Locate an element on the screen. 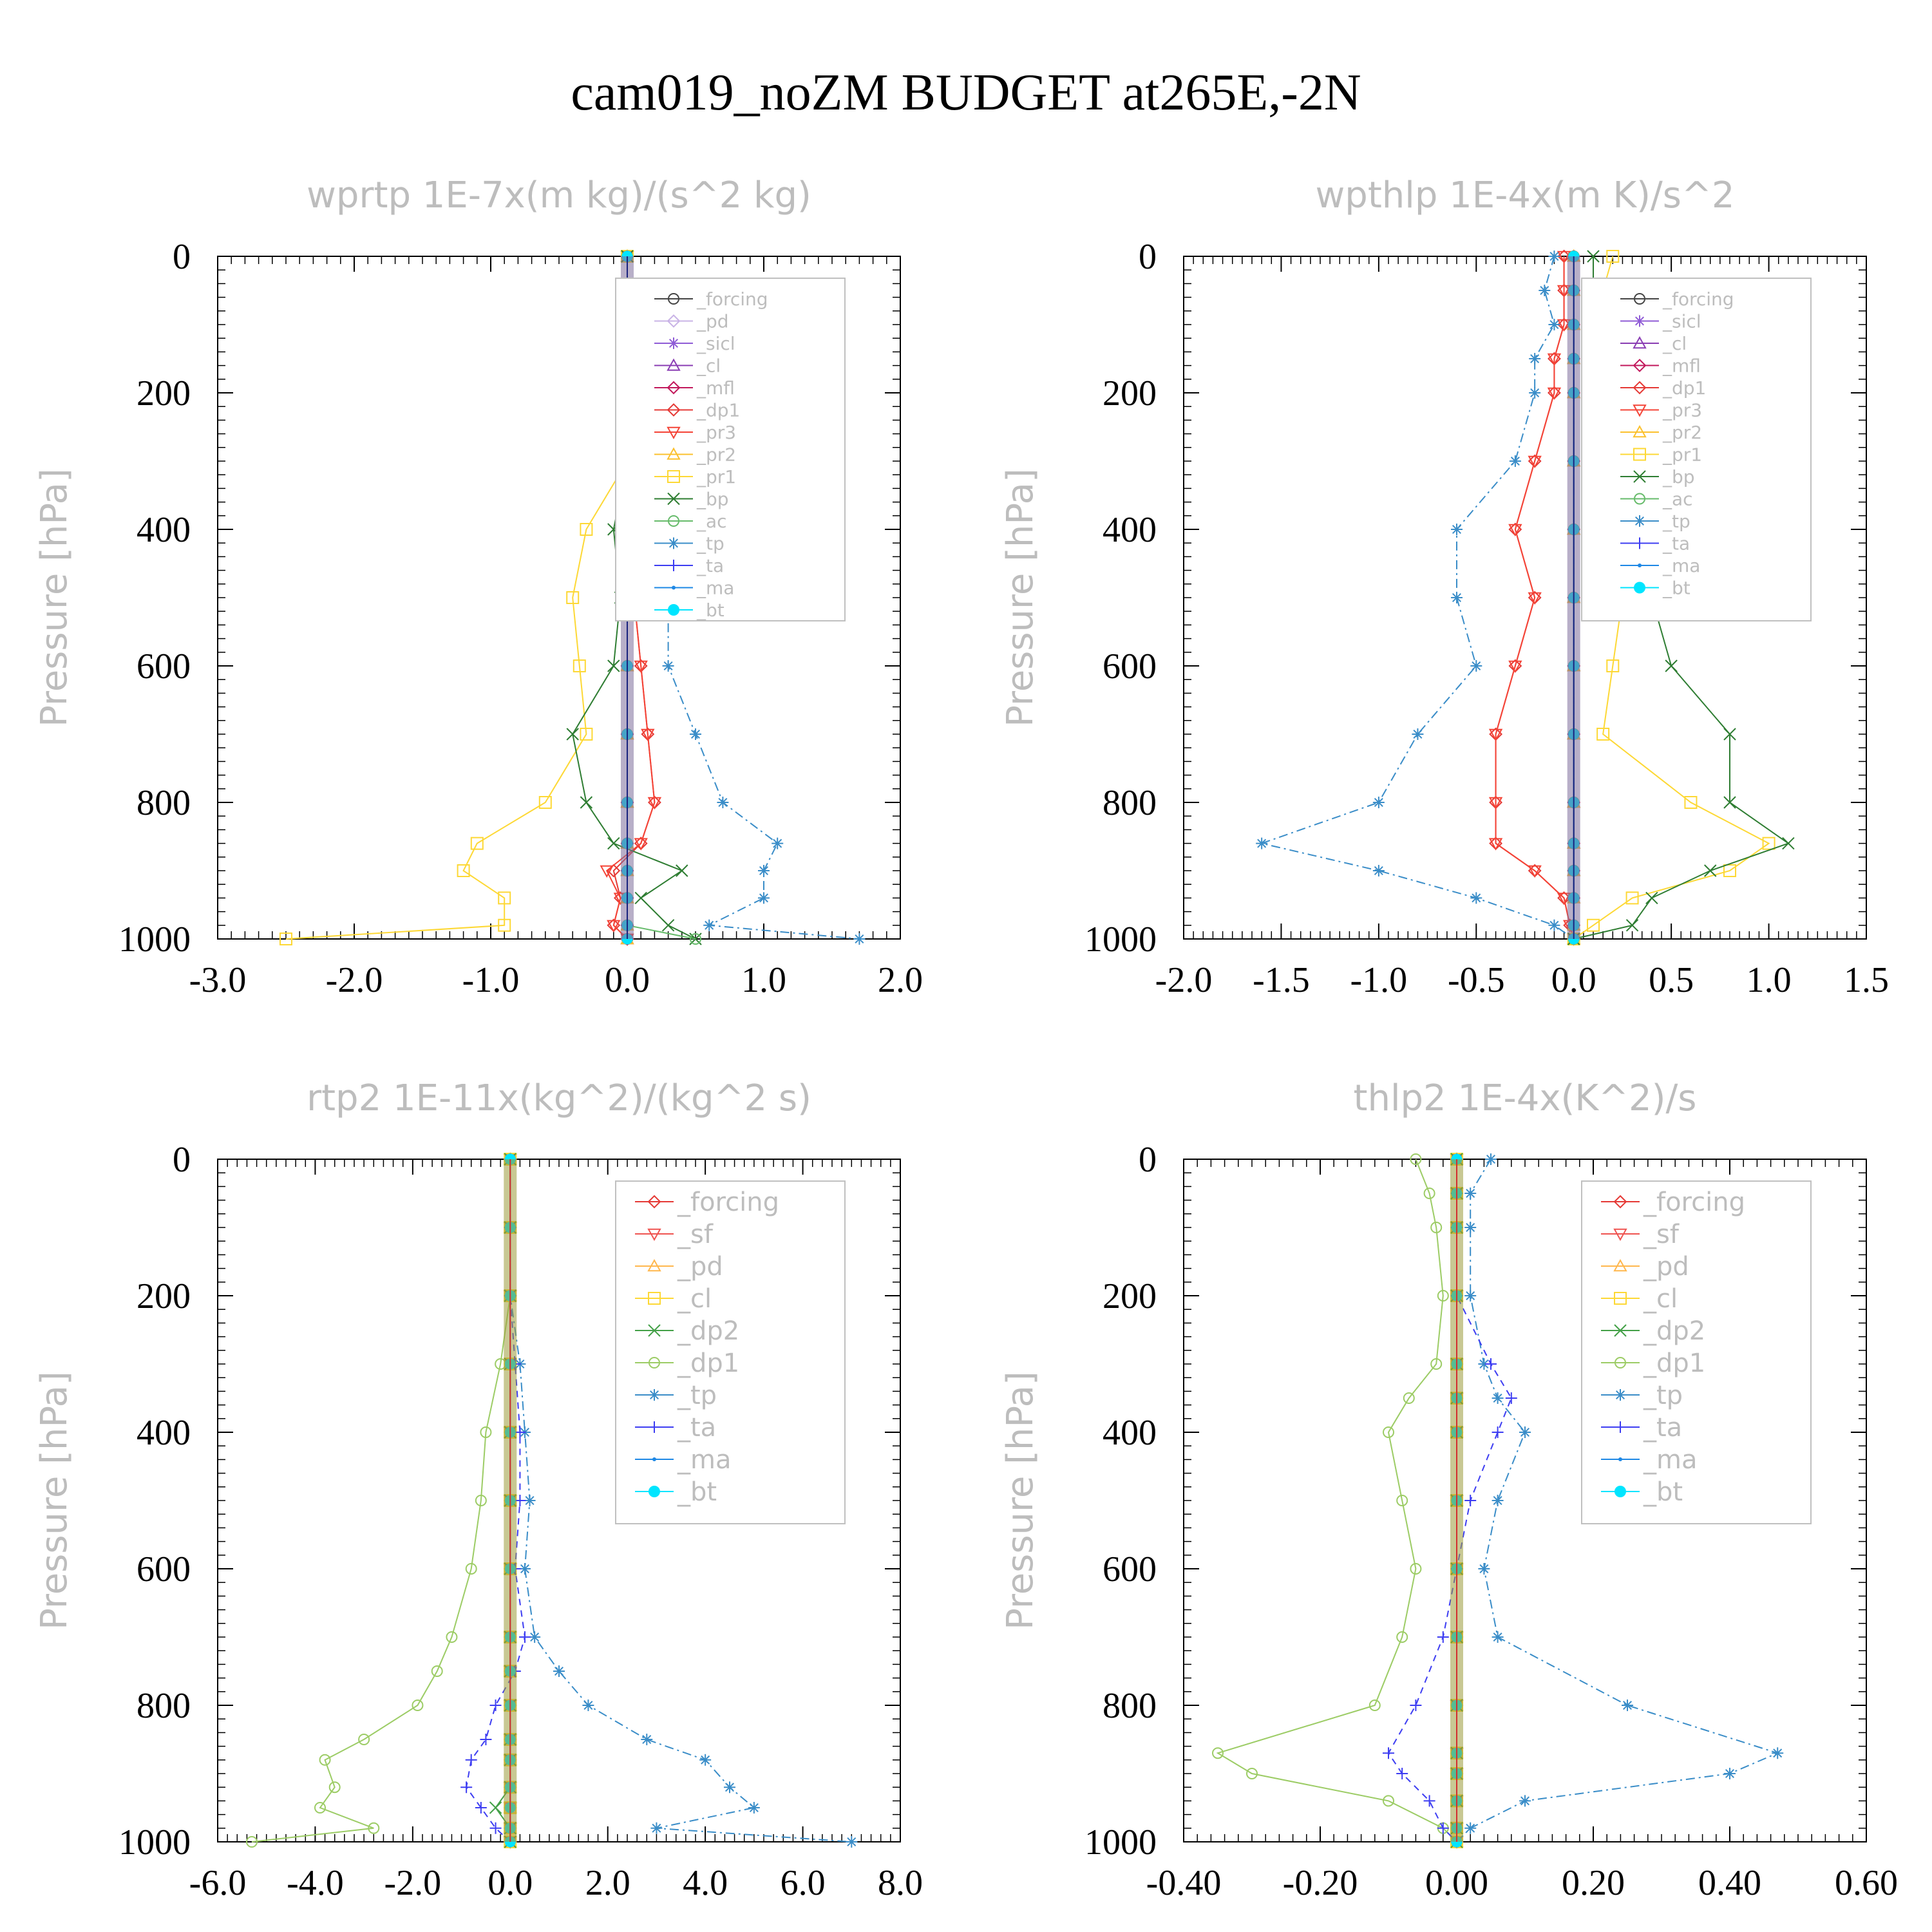 The width and height of the screenshot is (1932, 1932). panel-title: wpthlp 1E-4x(m K)/s^2 is located at coordinates (1525, 195).